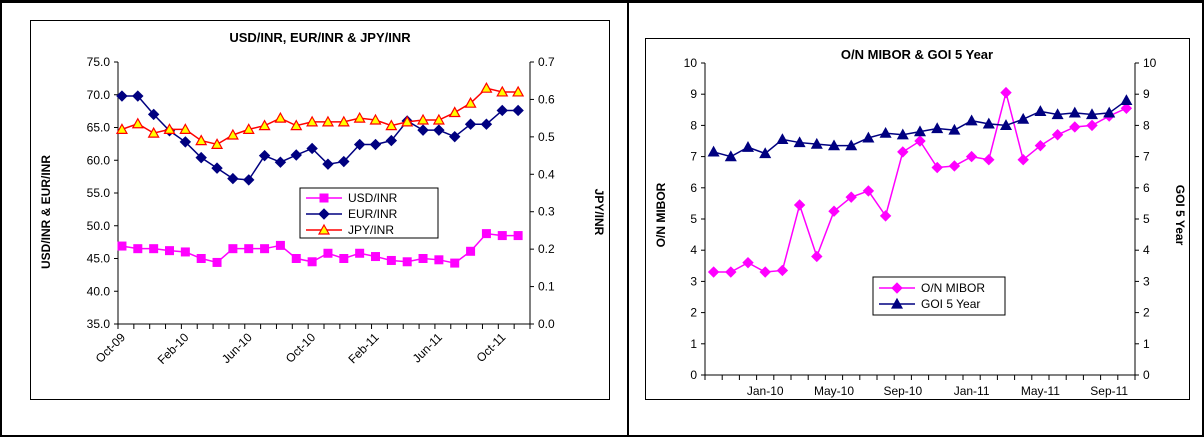  What do you see at coordinates (693, 281) in the screenshot?
I see `y-left-tick-label: 3` at bounding box center [693, 281].